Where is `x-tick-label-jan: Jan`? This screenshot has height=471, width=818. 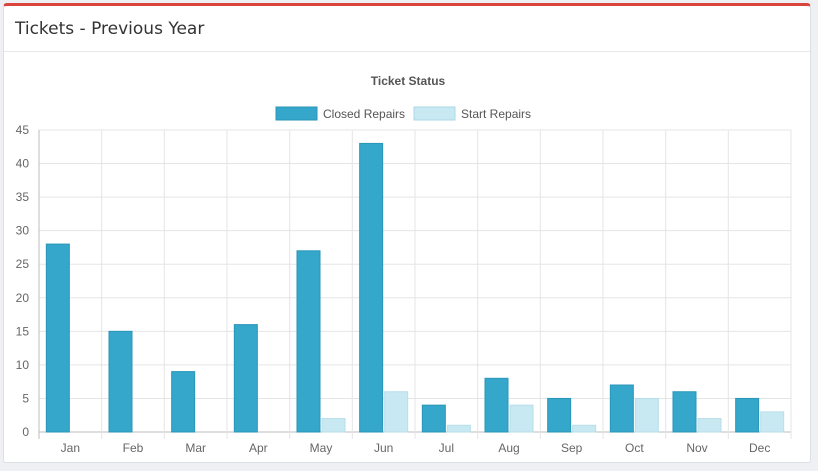
x-tick-label-jan: Jan is located at coordinates (70, 448).